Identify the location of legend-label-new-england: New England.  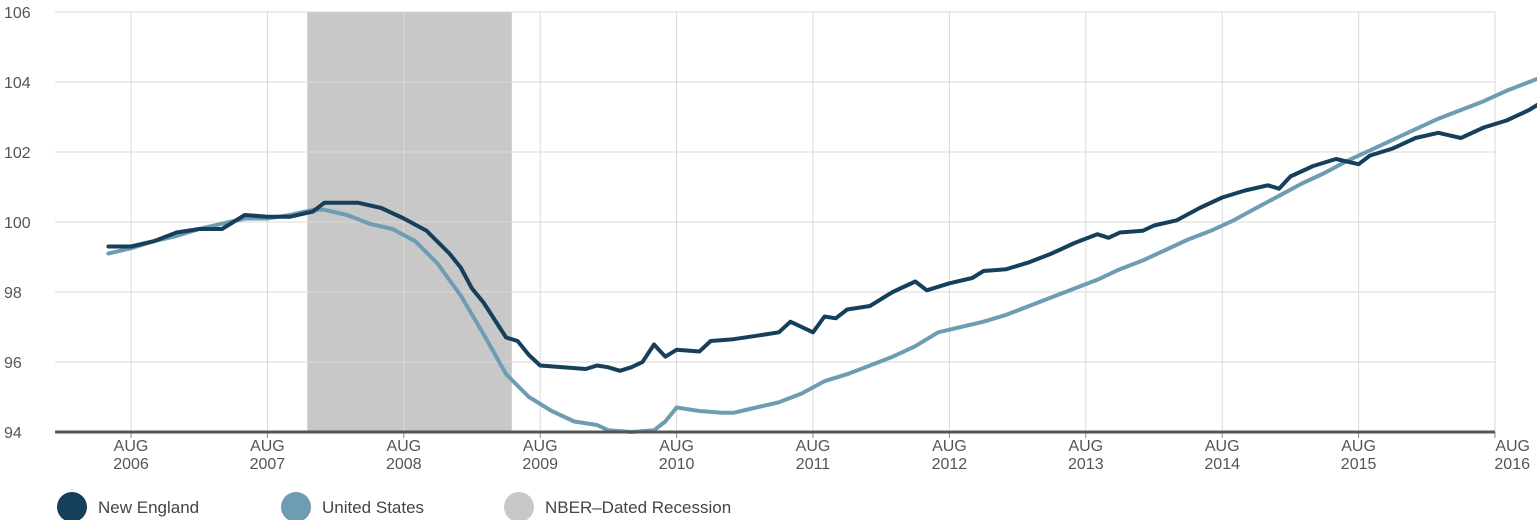
(148, 507).